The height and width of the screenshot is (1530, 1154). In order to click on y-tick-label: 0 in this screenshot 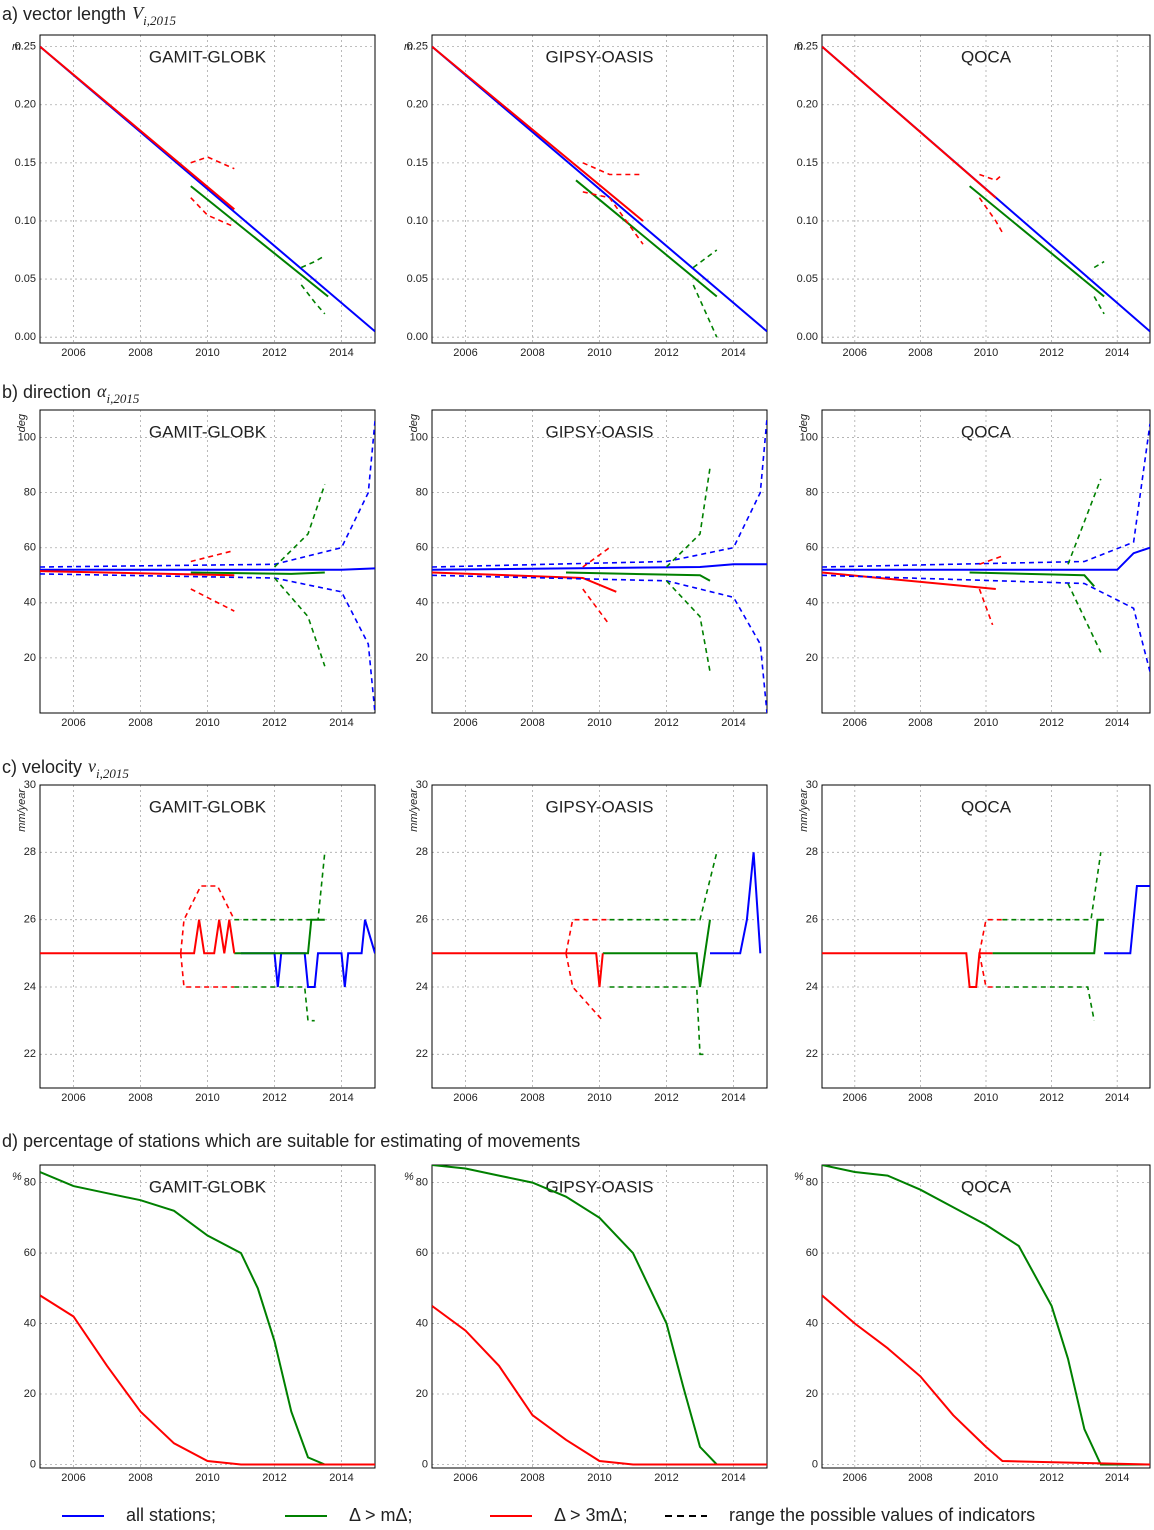, I will do `click(815, 1464)`.